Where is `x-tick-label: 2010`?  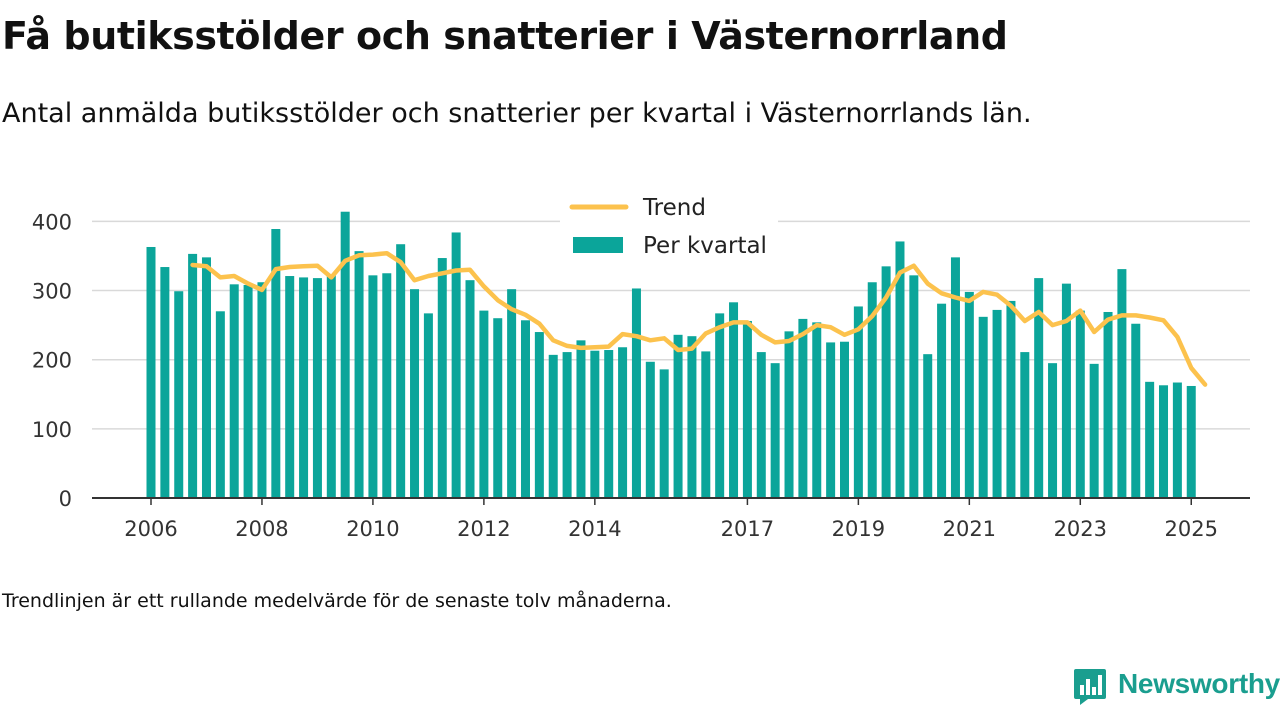
x-tick-label: 2010 is located at coordinates (372, 529).